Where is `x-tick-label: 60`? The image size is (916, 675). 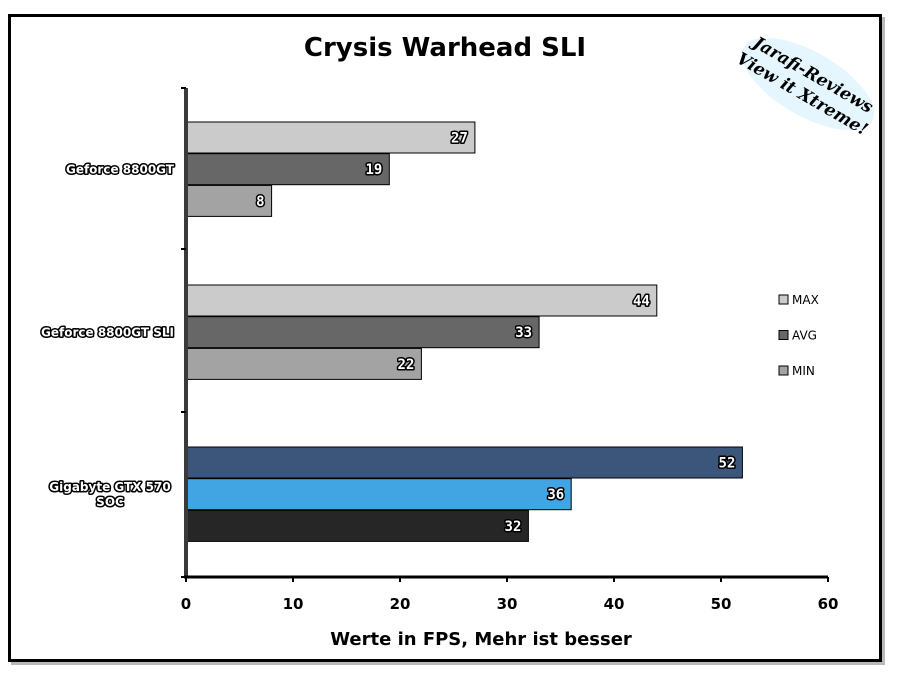
x-tick-label: 60 is located at coordinates (828, 604).